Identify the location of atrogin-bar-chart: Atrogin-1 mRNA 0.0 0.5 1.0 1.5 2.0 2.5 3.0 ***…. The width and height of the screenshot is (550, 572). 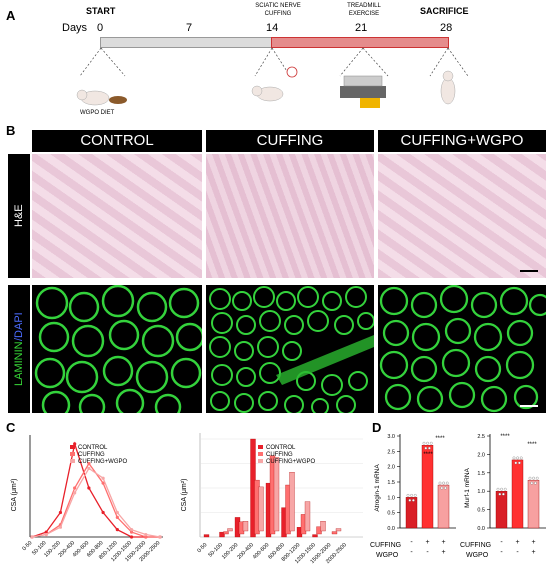
(415, 495).